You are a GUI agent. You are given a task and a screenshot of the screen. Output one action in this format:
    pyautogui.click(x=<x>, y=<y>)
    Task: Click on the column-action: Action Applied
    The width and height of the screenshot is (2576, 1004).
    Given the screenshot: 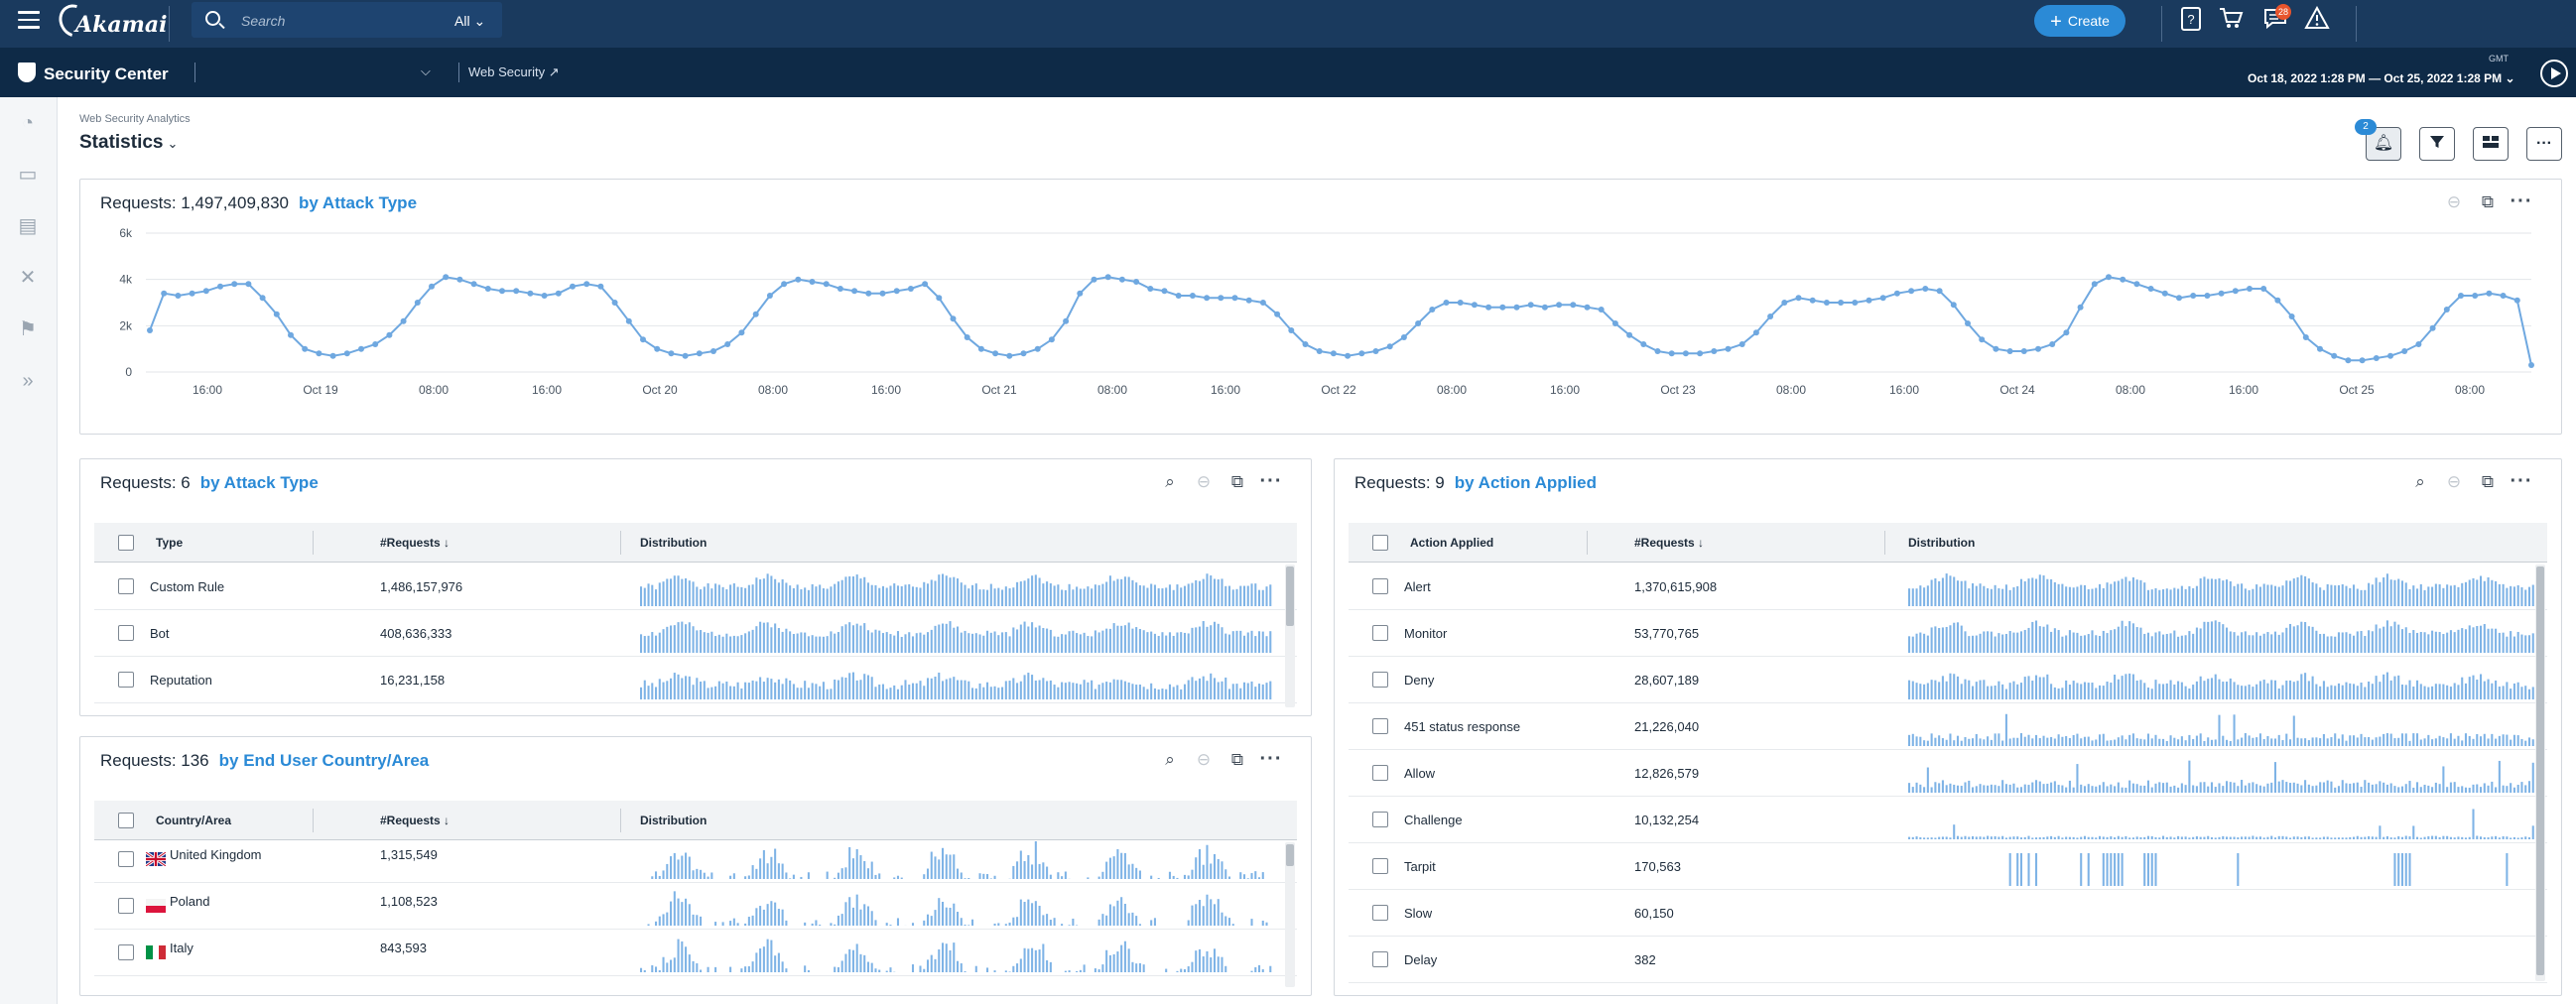 What is the action you would take?
    pyautogui.click(x=1452, y=543)
    